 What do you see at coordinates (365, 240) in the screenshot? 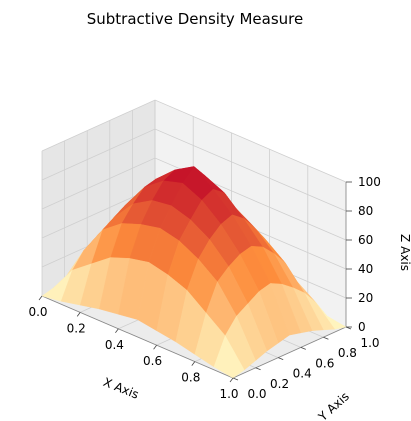
I see `z-tick-label: 60` at bounding box center [365, 240].